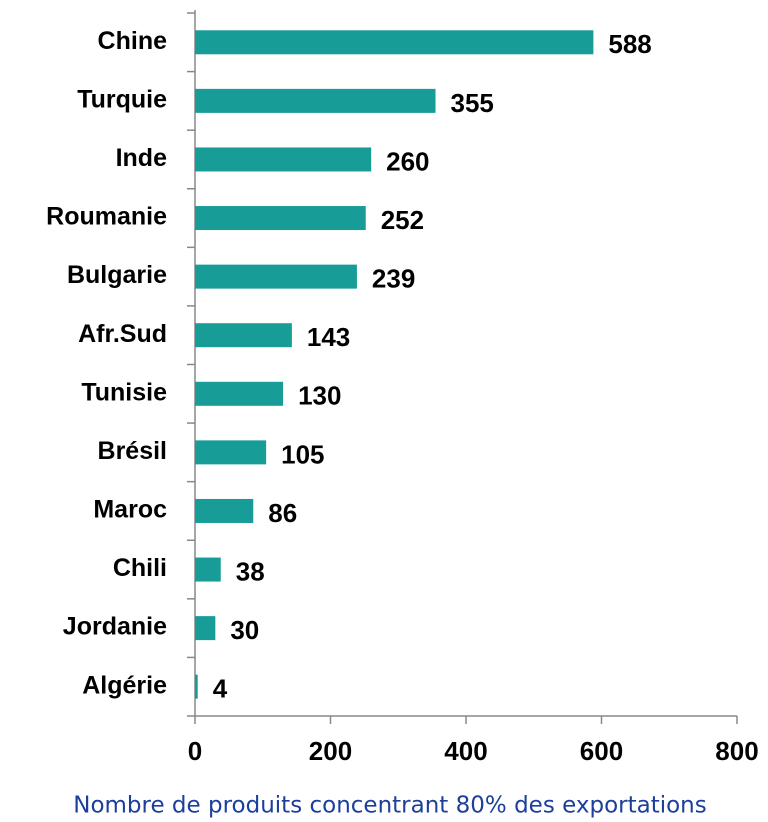 This screenshot has height=822, width=768. What do you see at coordinates (133, 41) in the screenshot?
I see `y-tick-label: Chine` at bounding box center [133, 41].